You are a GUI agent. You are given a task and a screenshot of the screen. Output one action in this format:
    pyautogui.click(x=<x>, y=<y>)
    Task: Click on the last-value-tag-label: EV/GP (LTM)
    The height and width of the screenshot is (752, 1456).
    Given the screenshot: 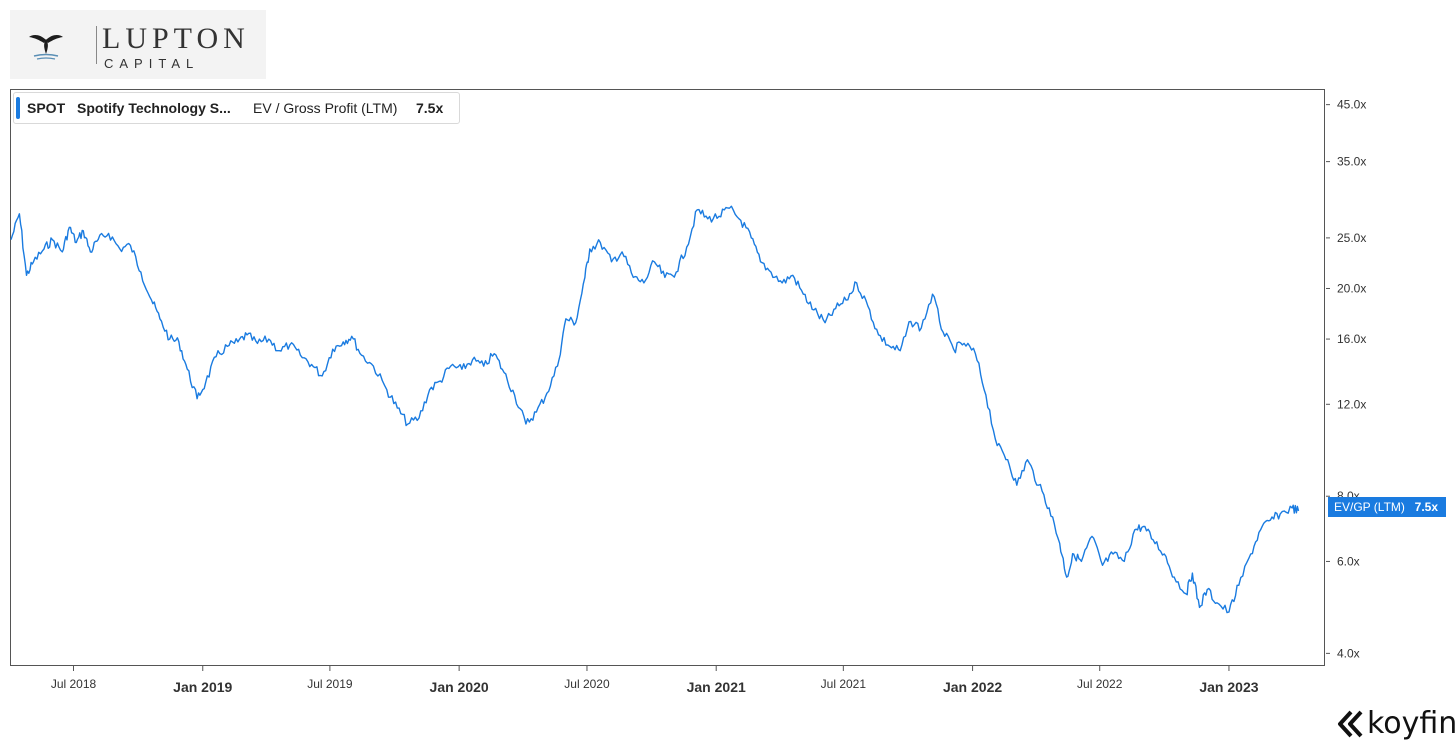 What is the action you would take?
    pyautogui.click(x=1369, y=507)
    